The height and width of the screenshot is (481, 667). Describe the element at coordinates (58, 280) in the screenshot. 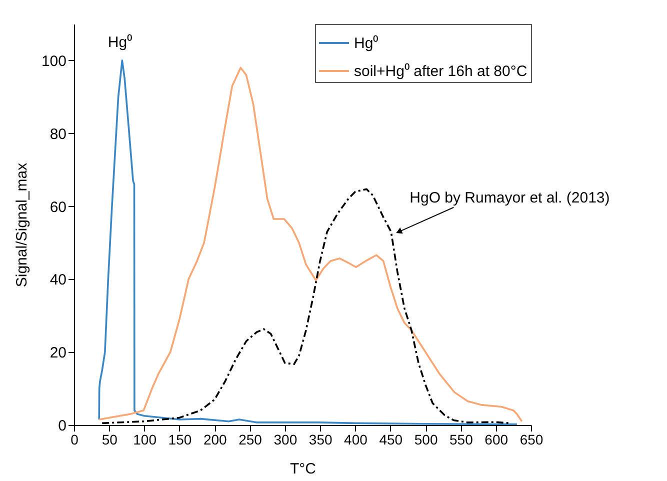

I see `y-tick-label: 40` at that location.